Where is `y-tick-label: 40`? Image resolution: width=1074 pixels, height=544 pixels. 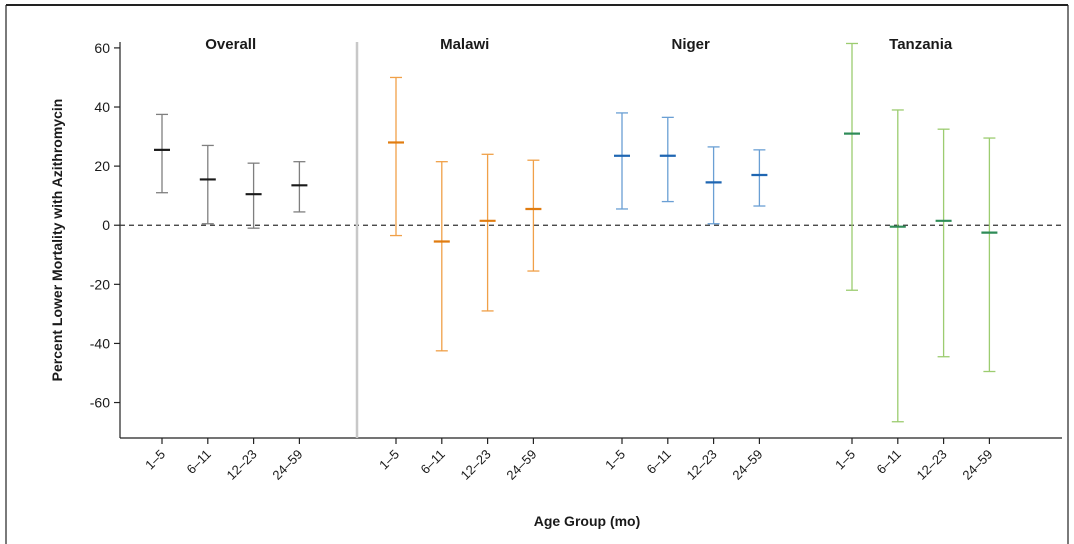
y-tick-label: 40 is located at coordinates (102, 107).